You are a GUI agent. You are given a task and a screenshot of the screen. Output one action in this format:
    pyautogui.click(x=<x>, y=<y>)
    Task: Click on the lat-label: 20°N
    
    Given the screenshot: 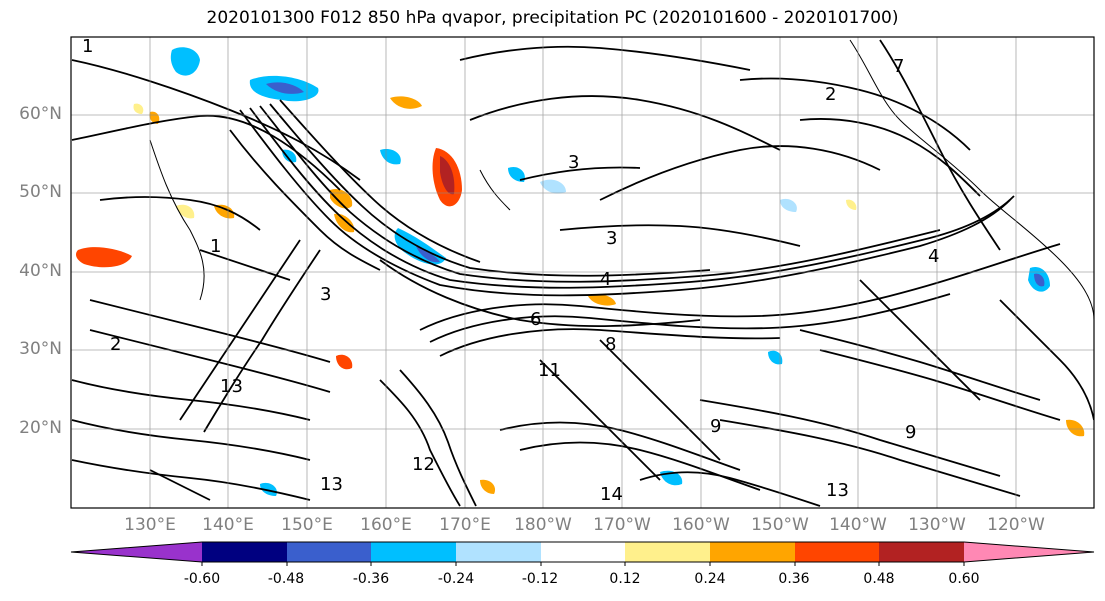 What is the action you would take?
    pyautogui.click(x=40, y=428)
    